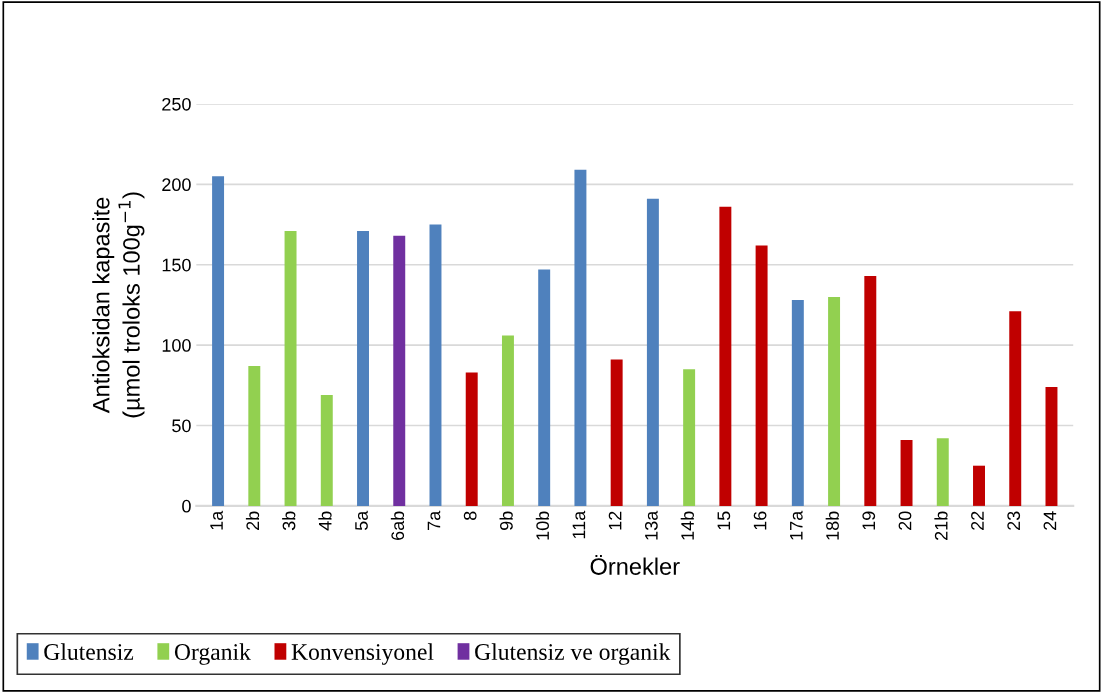 The image size is (1103, 693). I want to click on x-tick-label: 13a, so click(651, 525).